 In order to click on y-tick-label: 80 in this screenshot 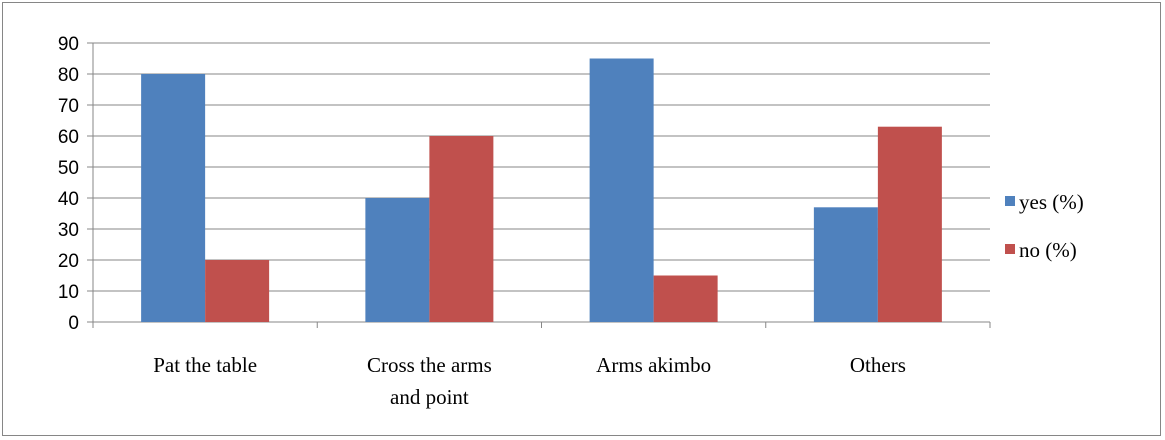, I will do `click(68, 75)`.